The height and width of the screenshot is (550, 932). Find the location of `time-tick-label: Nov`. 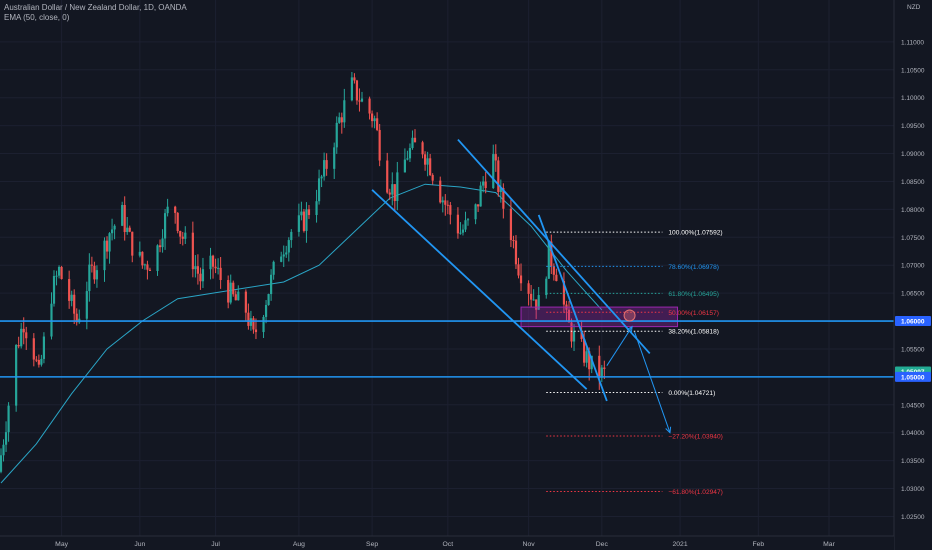

time-tick-label: Nov is located at coordinates (529, 544).